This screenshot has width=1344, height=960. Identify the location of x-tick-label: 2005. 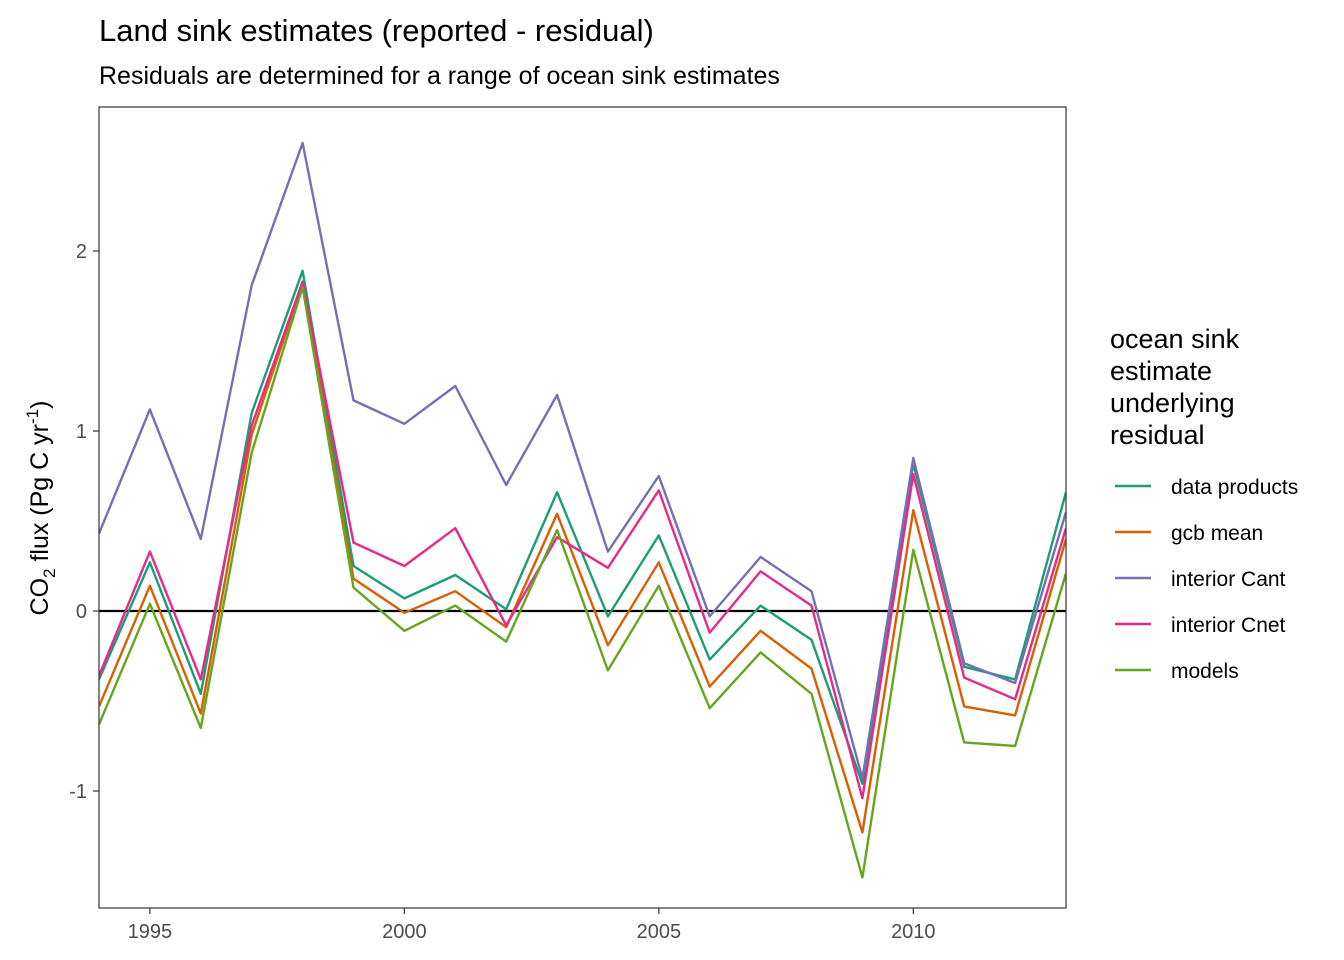
(659, 932).